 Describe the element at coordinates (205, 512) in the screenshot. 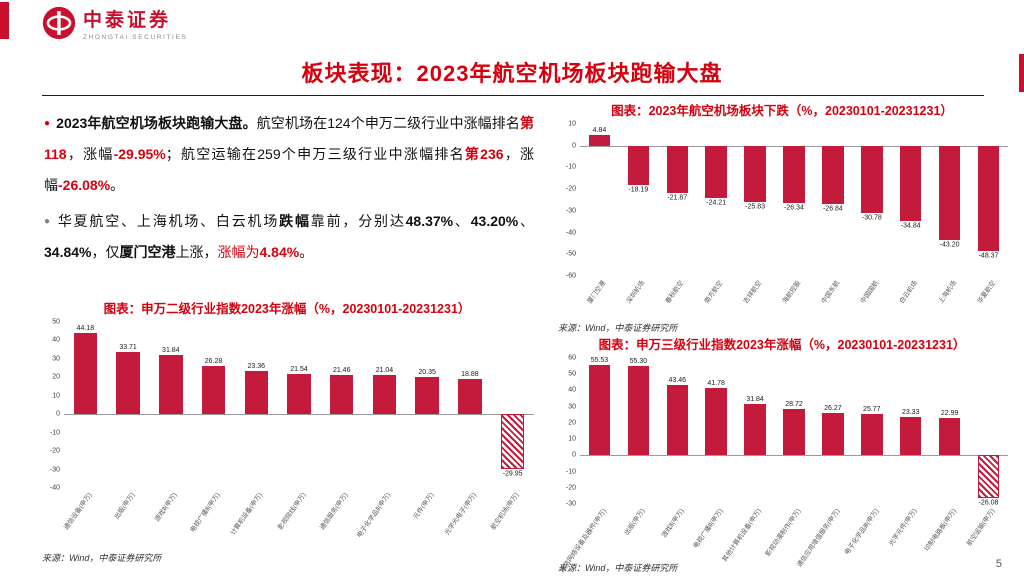

I see `x-axis-label: 电视广播Ⅱ(申万)` at that location.